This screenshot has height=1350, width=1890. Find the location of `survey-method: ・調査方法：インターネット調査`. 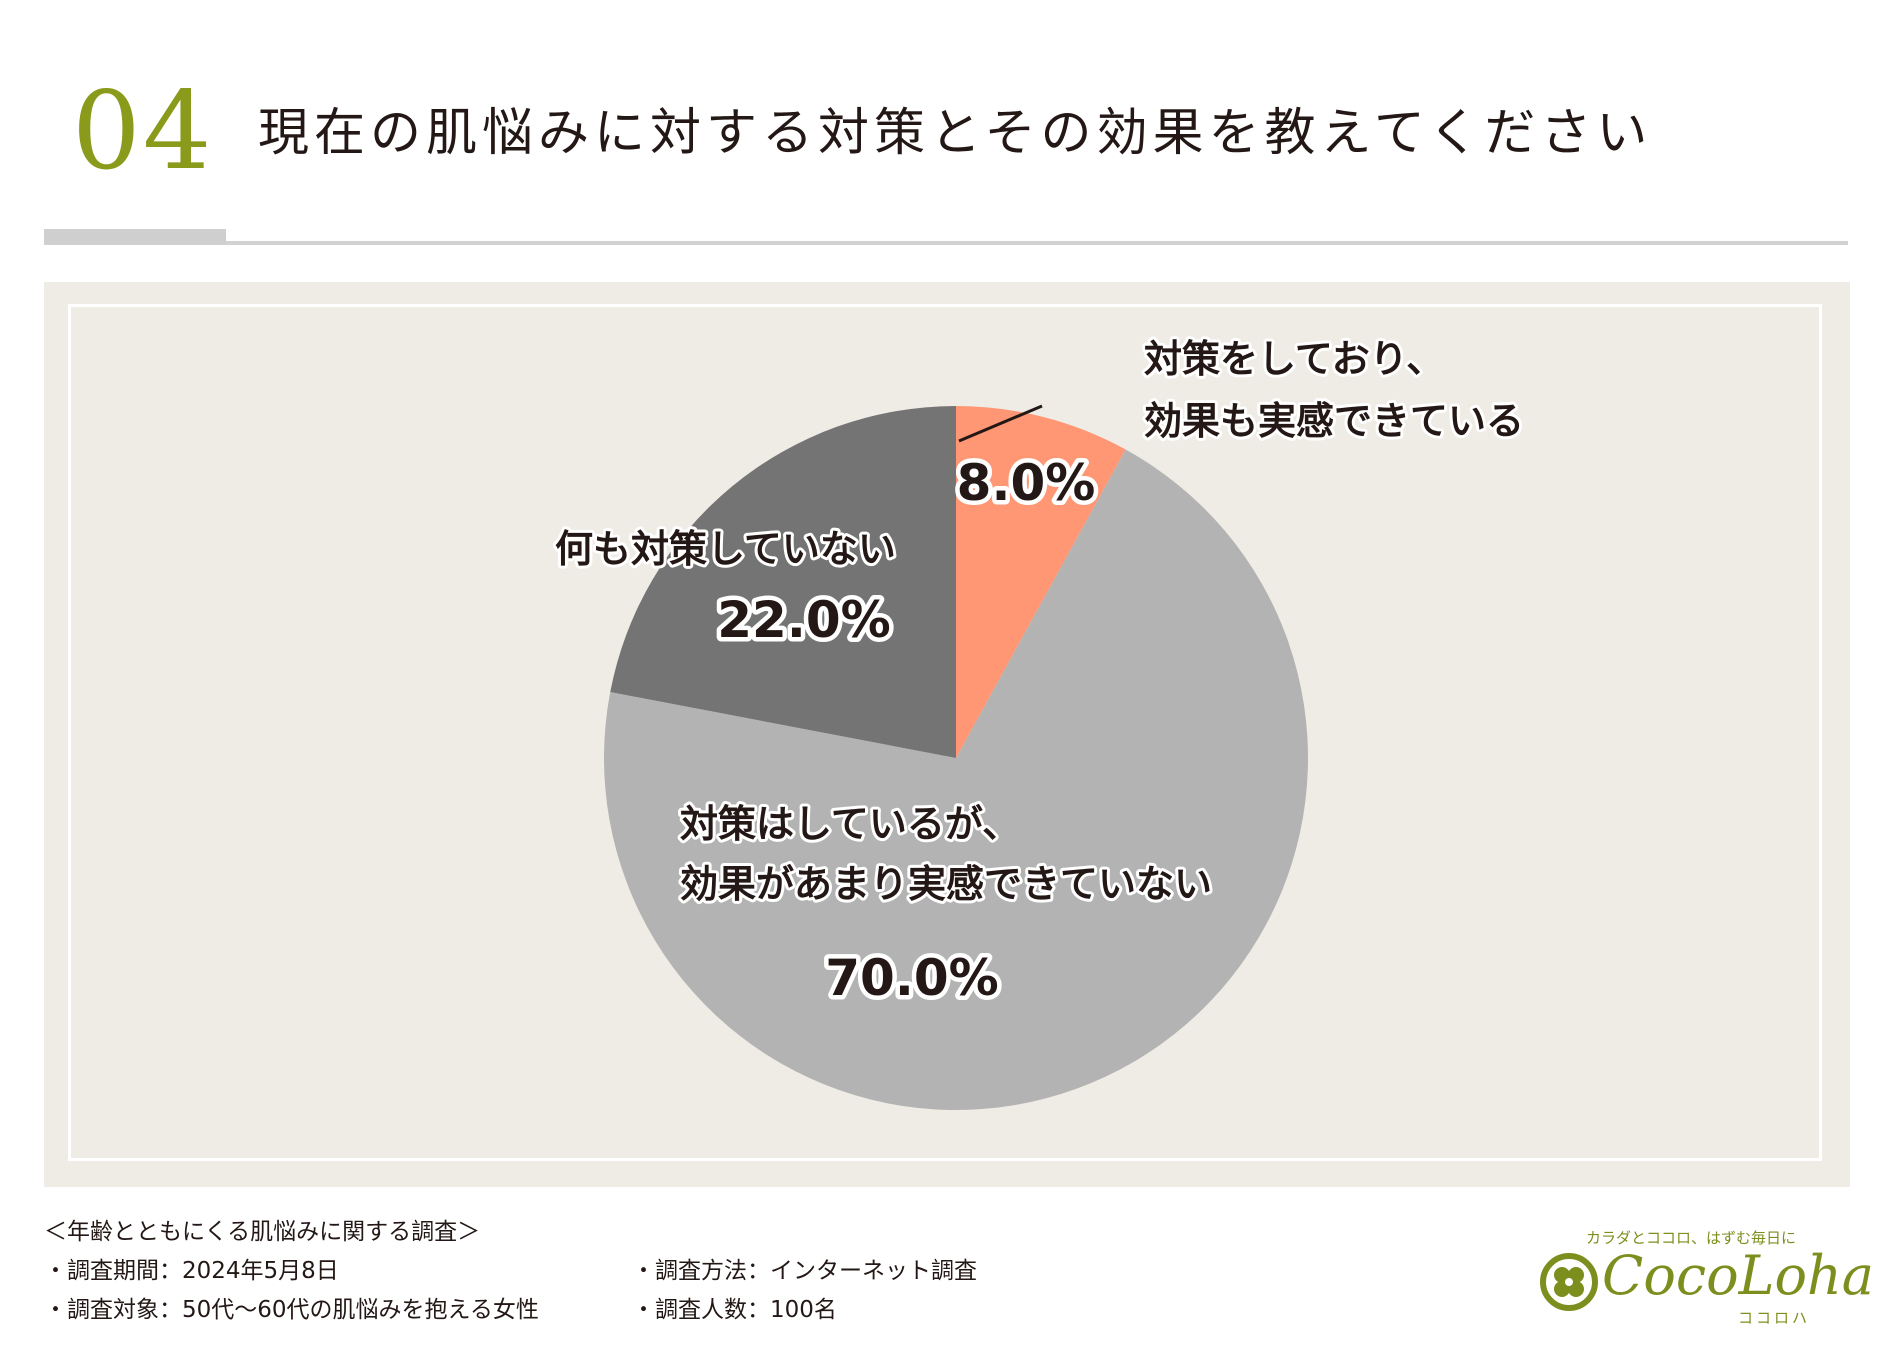

survey-method: ・調査方法：インターネット調査 is located at coordinates (804, 1271).